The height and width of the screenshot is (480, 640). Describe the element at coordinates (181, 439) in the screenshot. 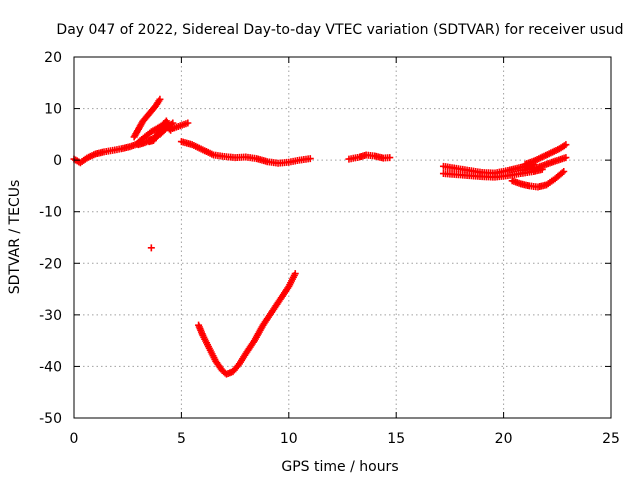

I see `x-tick-label: 5` at that location.